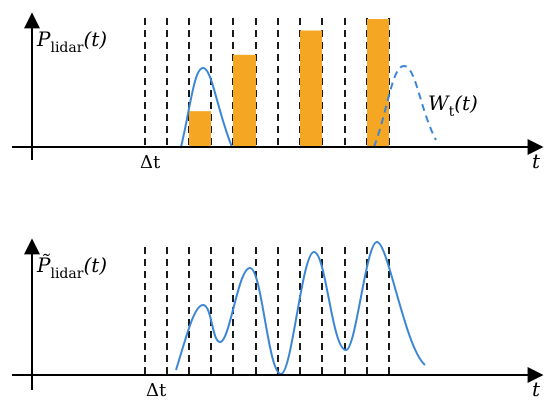  Describe the element at coordinates (43, 265) in the screenshot. I see `bottom-ylabel-symbol: P̃` at that location.